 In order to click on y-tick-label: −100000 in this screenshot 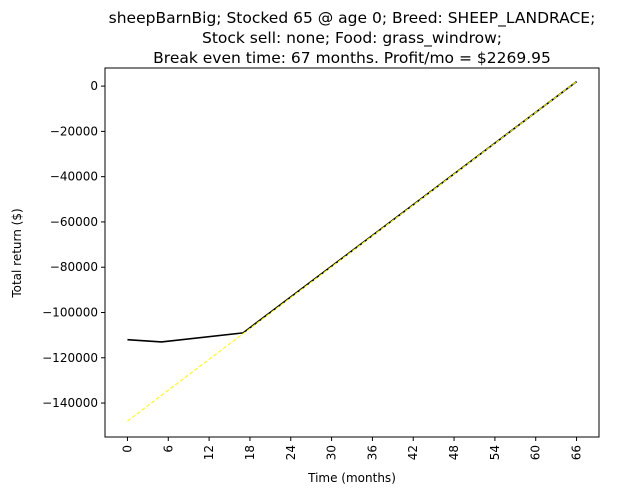, I will do `click(70, 312)`.